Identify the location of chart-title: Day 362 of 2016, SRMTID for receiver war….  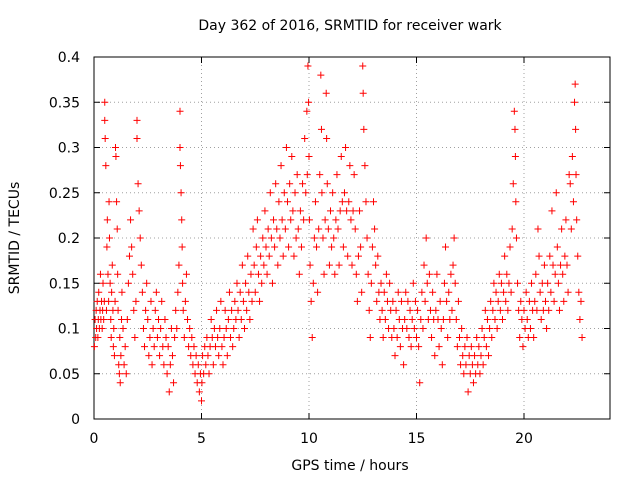
(350, 26).